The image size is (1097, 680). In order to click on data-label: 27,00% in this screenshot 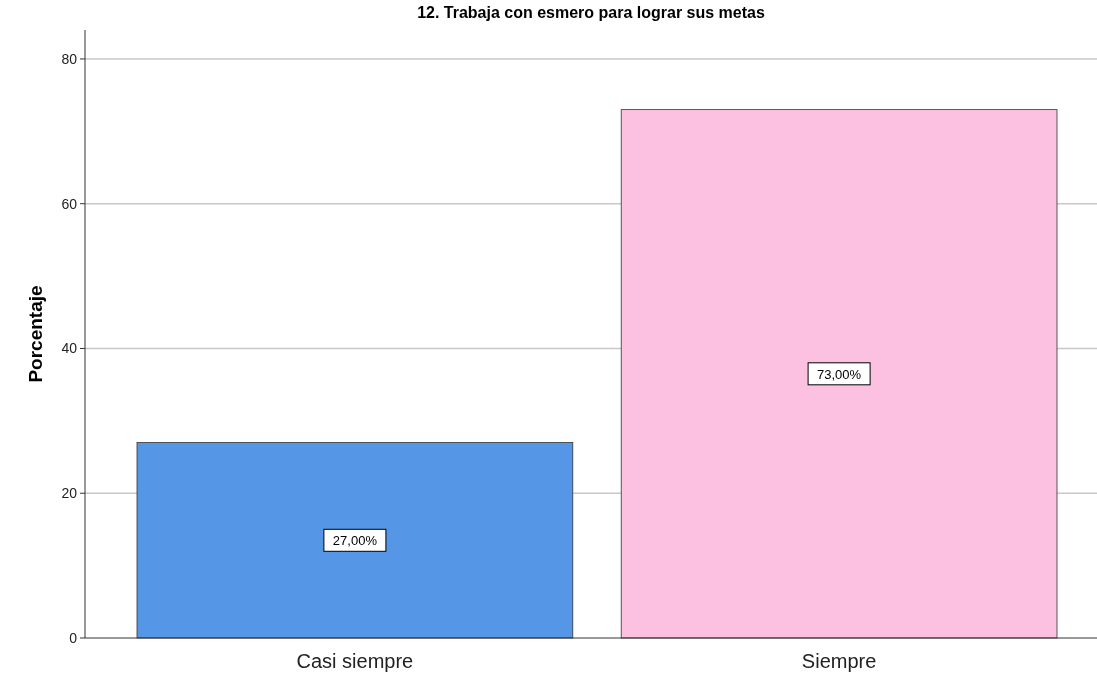, I will do `click(355, 541)`.